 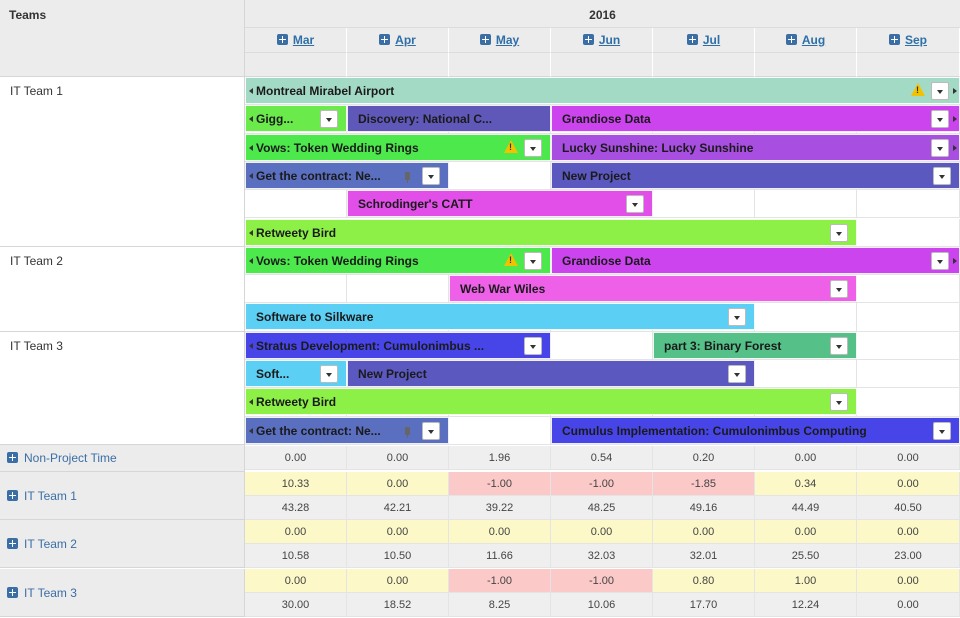 I want to click on summary-value-cell: 0.80, so click(x=704, y=581).